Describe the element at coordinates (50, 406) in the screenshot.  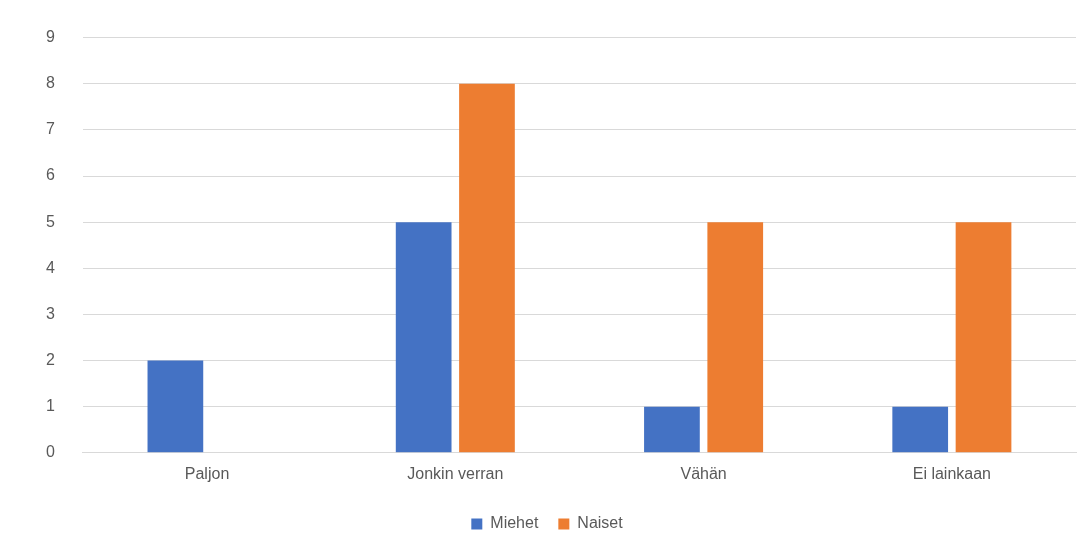
I see `y-tick-label: 1` at that location.